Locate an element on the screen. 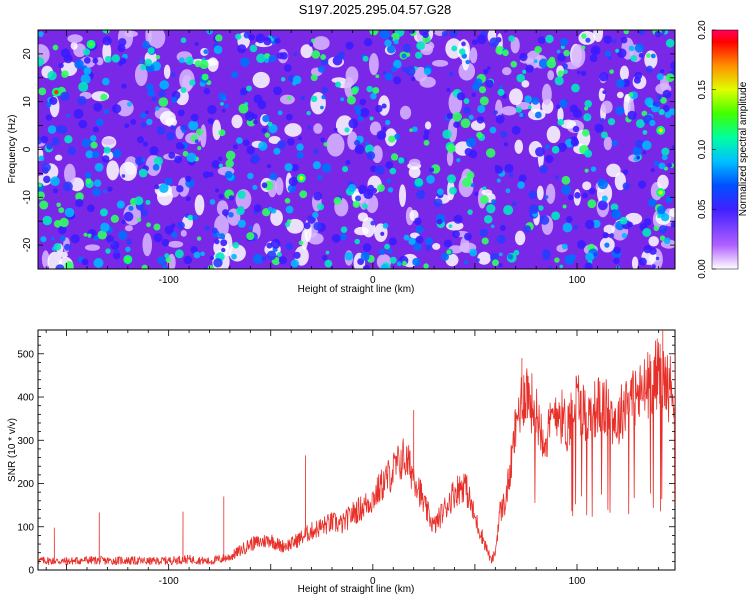 This screenshot has width=750, height=600. colorbar-tick: 0.10 is located at coordinates (702, 149).